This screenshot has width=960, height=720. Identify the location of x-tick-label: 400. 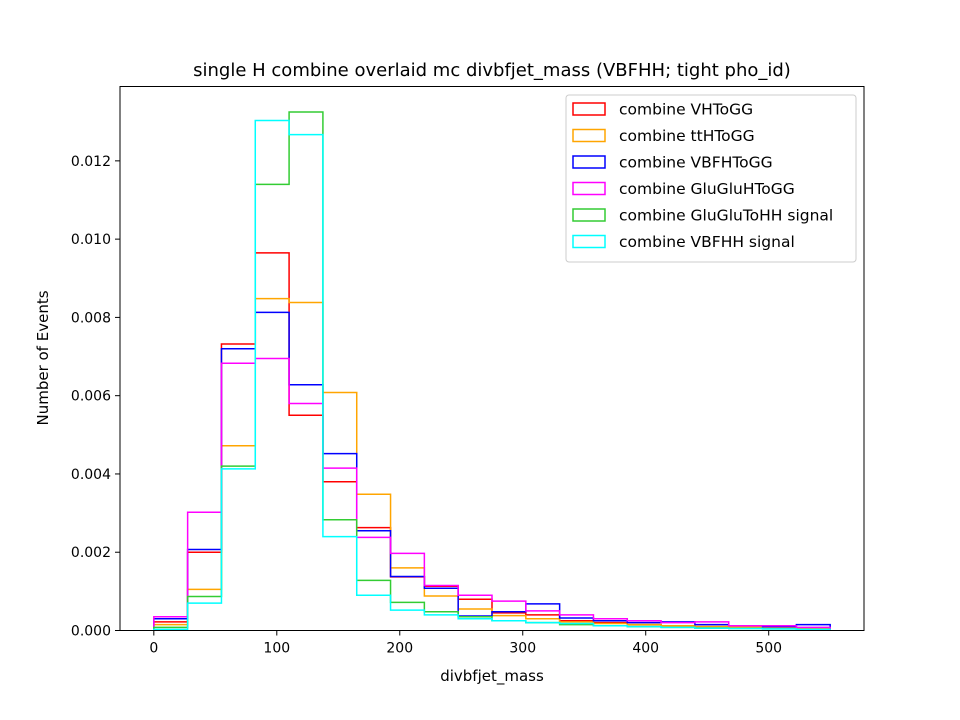
(645, 649).